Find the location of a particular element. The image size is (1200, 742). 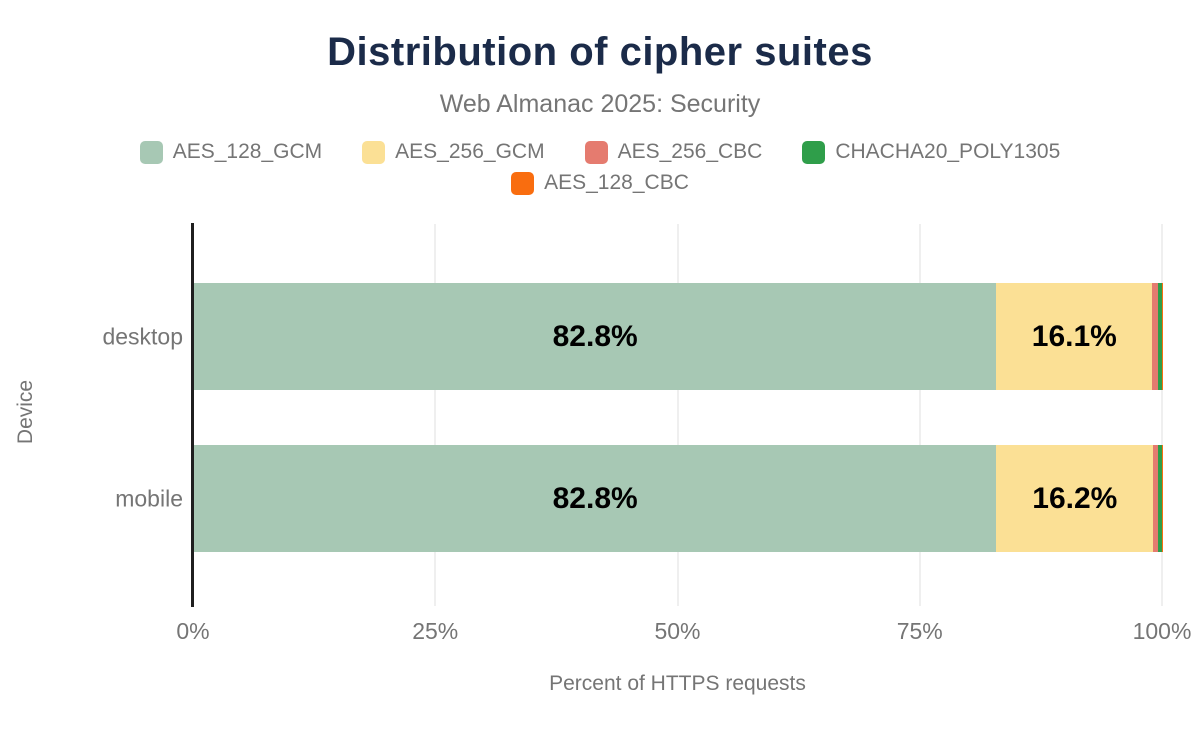

bar-segment-desktop-chacha20_poly1305 is located at coordinates (1160, 336).